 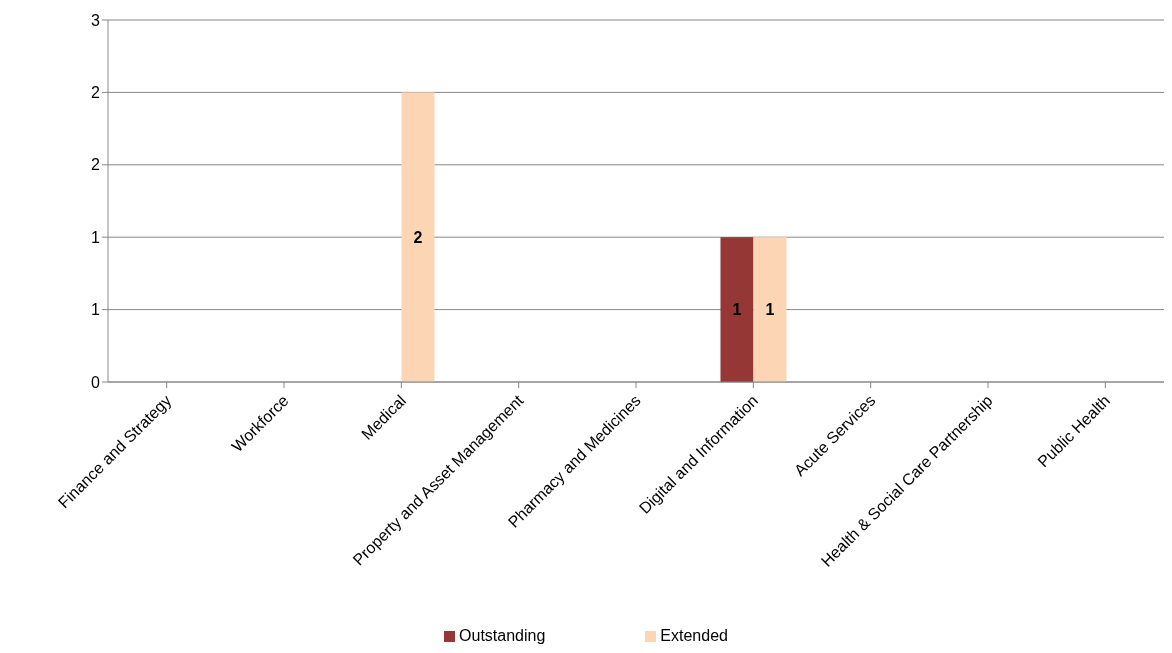 I want to click on y-tick-label: 0, so click(x=96, y=382).